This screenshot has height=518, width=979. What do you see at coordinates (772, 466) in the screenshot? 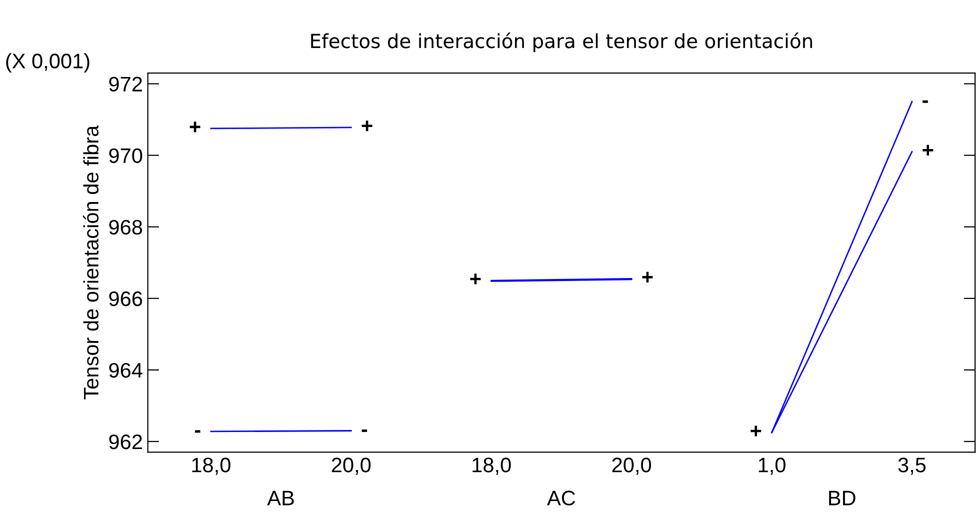
I see `x-tick-label: 1,0` at bounding box center [772, 466].